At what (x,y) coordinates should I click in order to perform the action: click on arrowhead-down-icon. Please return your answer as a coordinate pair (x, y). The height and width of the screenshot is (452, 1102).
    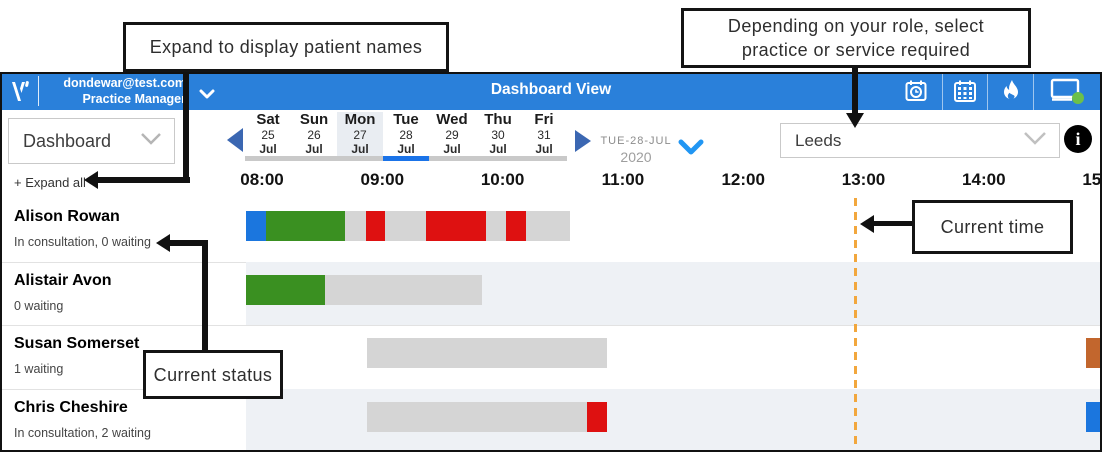
    Looking at the image, I should click on (855, 120).